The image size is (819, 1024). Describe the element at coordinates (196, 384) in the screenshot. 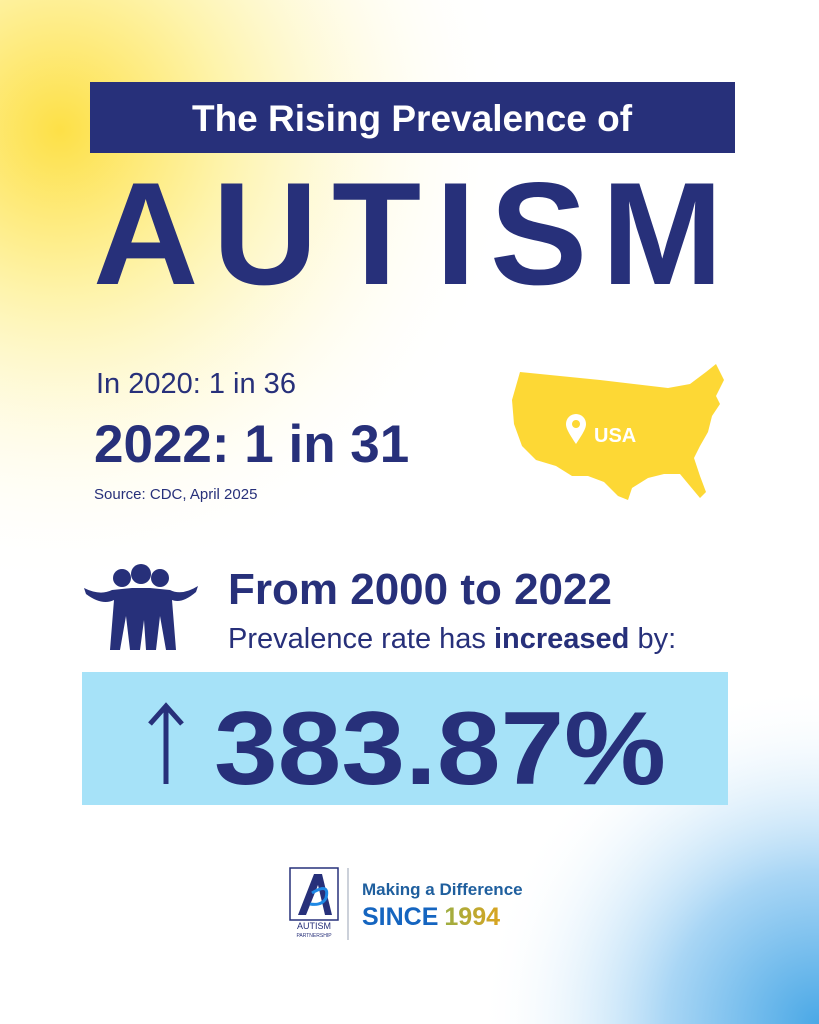

I see `stat-previous: In 2020: 1 in 36` at that location.